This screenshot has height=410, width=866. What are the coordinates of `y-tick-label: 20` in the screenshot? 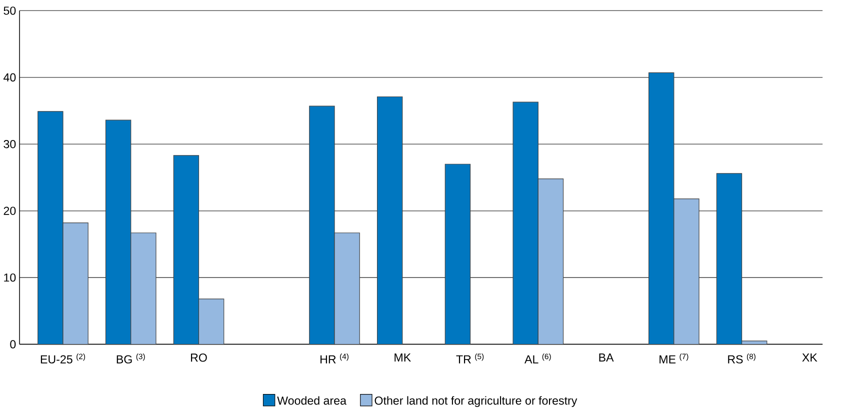 It's located at (10, 210).